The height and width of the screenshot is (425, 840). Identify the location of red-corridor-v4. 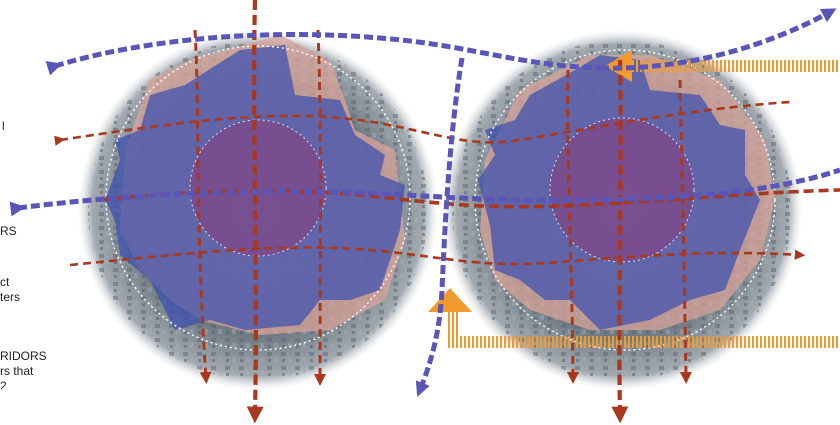
(572, 226).